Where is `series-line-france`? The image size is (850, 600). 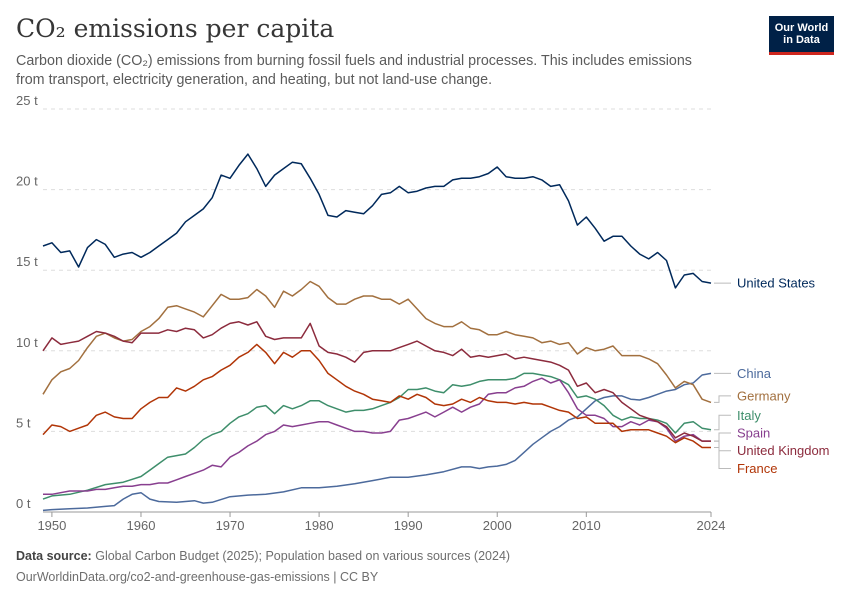 series-line-france is located at coordinates (376, 396).